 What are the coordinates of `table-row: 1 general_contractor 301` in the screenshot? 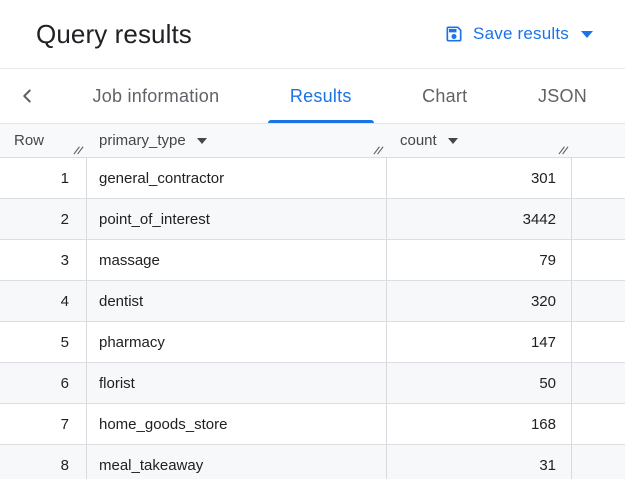 It's located at (312, 178).